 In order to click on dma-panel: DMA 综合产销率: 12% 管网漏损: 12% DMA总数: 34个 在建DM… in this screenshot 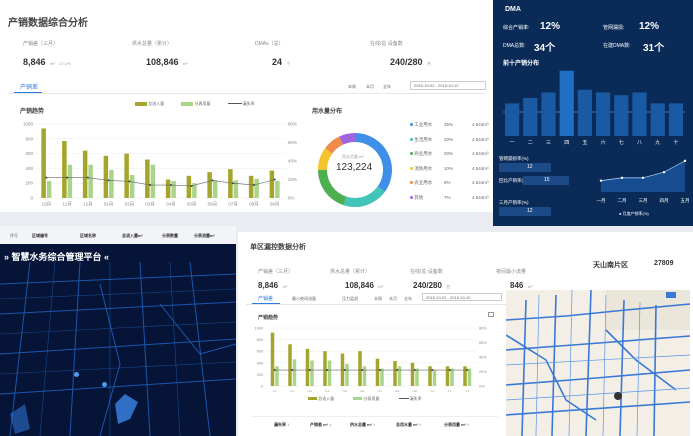, I will do `click(593, 113)`.